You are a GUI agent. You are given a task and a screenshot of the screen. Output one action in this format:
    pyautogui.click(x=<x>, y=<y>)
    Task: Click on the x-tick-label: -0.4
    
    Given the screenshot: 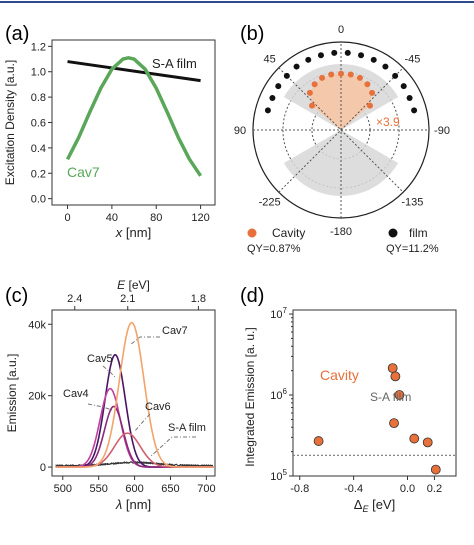 What is the action you would take?
    pyautogui.click(x=353, y=489)
    